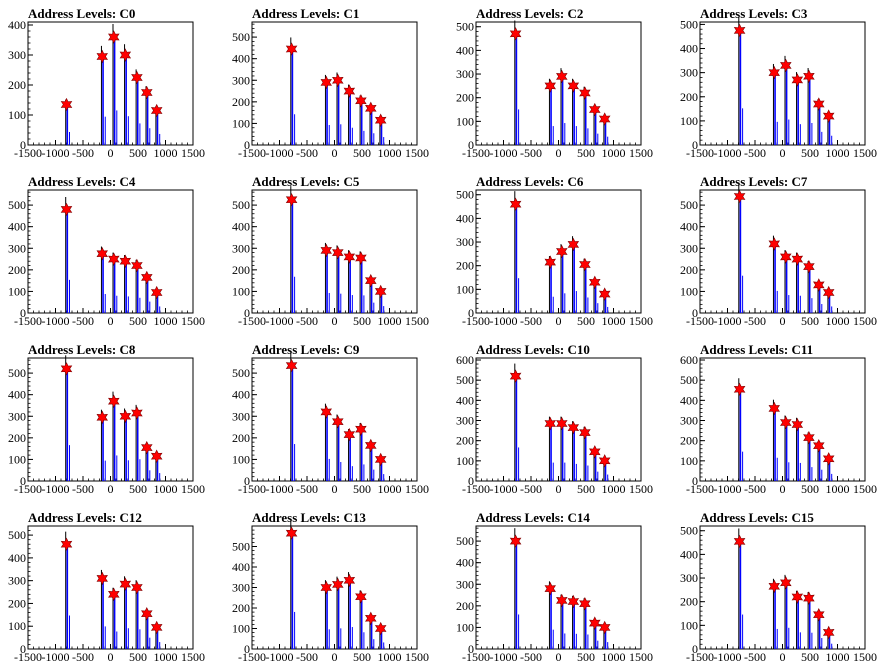  Describe the element at coordinates (689, 205) in the screenshot. I see `y-tick-label: 500` at that location.